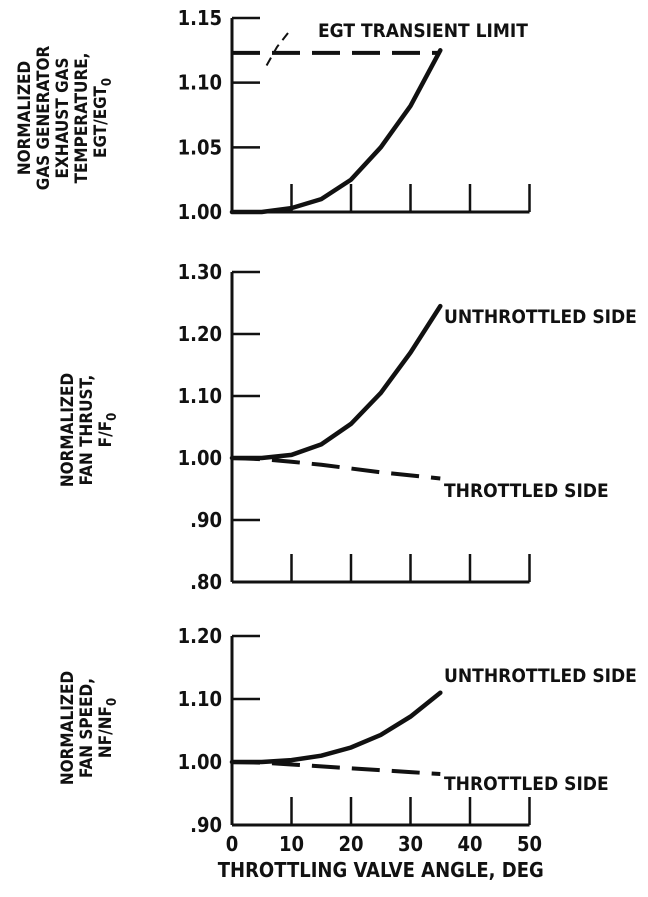  Describe the element at coordinates (410, 844) in the screenshot. I see `x-tick-label: 30` at that location.